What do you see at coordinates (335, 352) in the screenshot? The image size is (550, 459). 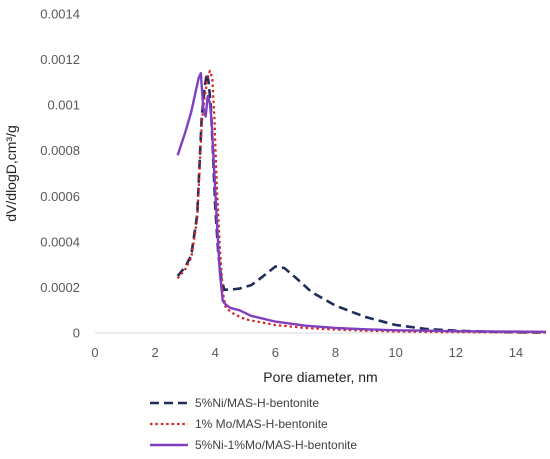 I see `x-tick-label: 8` at bounding box center [335, 352].